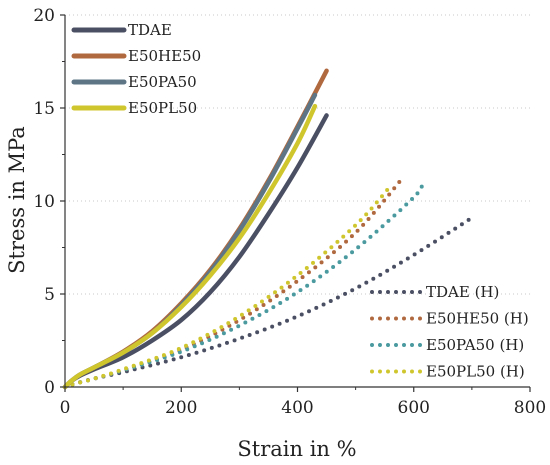 This screenshot has height=465, width=550. Describe the element at coordinates (297, 408) in the screenshot. I see `x-tick-label: 400` at that location.